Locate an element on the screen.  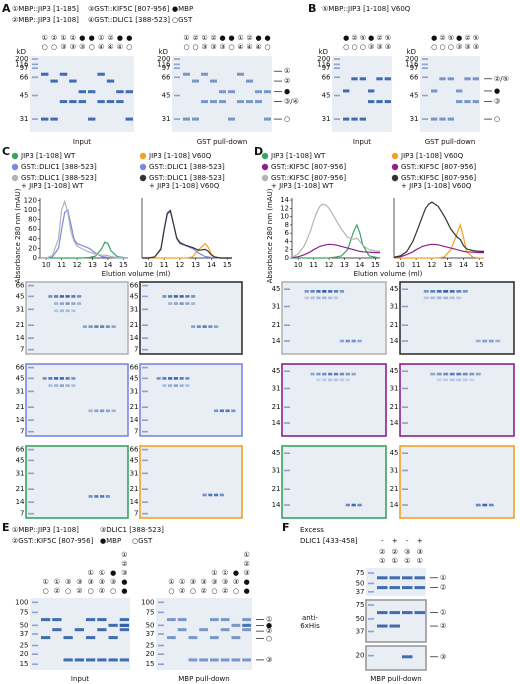
legend-item: ①MBP::JIP3 [1-185] is located at coordinates (45, 9).